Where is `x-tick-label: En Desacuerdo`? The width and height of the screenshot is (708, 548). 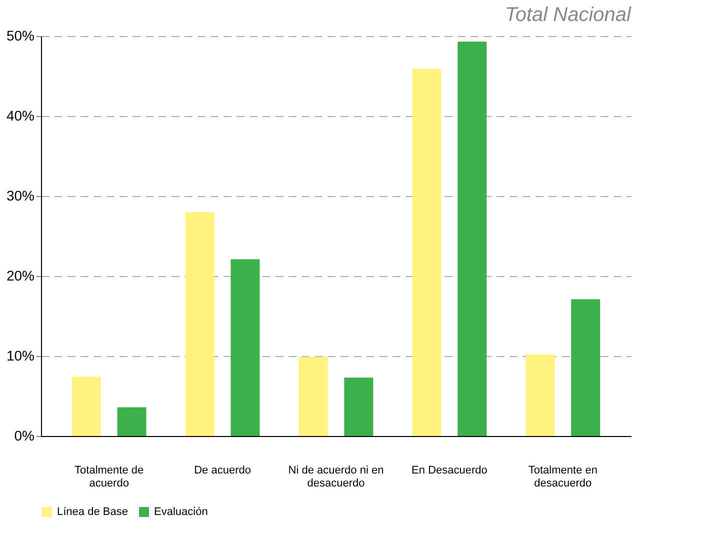
x-tick-label: En Desacuerdo is located at coordinates (450, 470).